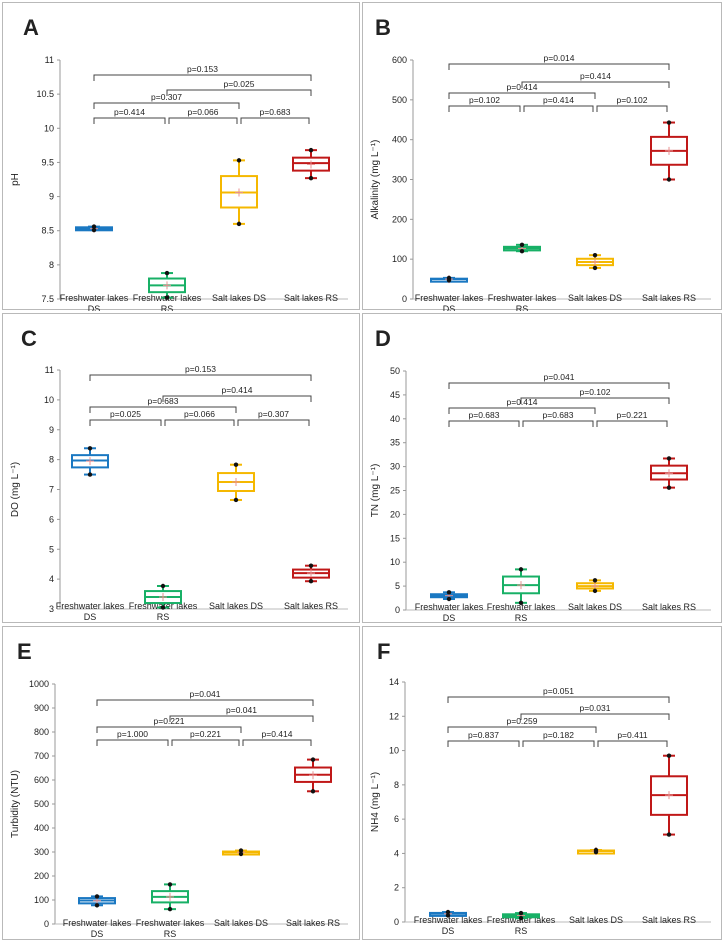 The width and height of the screenshot is (726, 943). Describe the element at coordinates (383, 27) in the screenshot. I see `panel-label: B` at that location.